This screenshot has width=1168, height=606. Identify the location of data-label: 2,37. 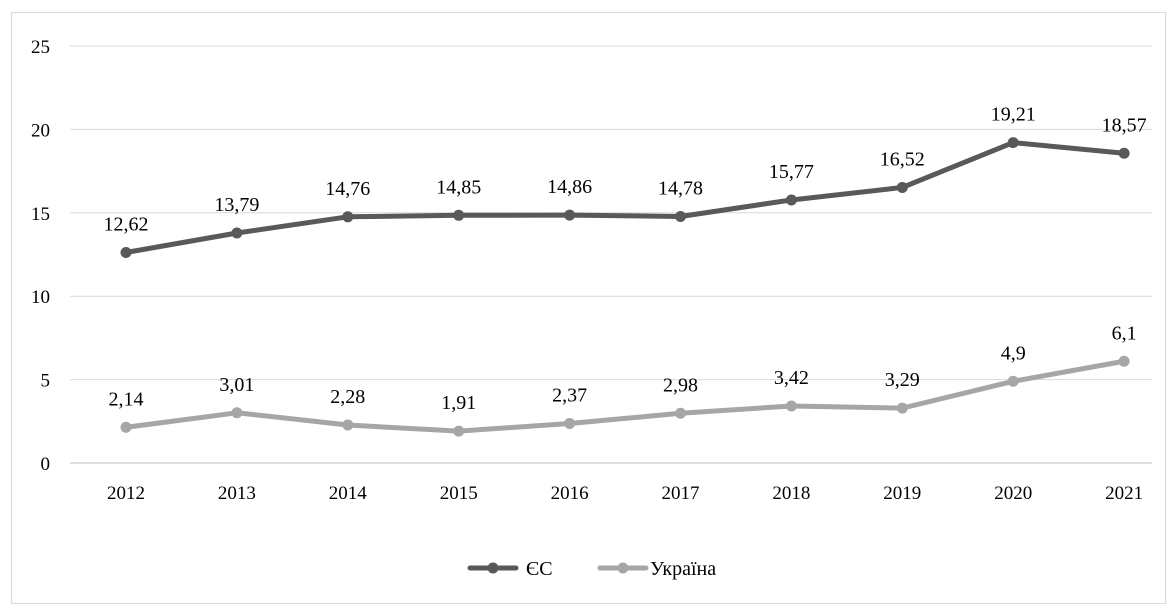
(569, 395).